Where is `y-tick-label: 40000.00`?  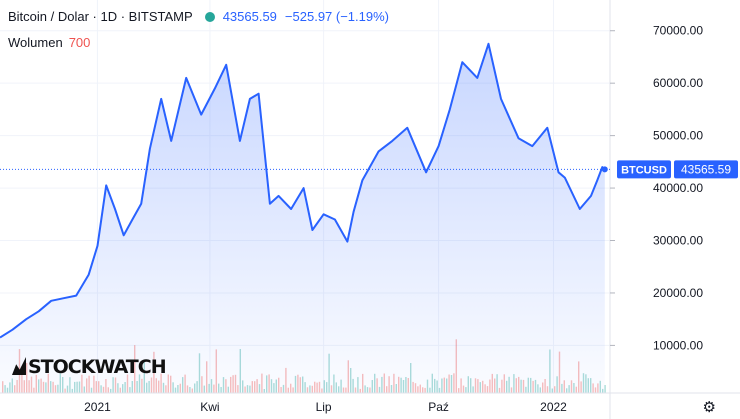
y-tick-label: 40000.00 is located at coordinates (678, 188).